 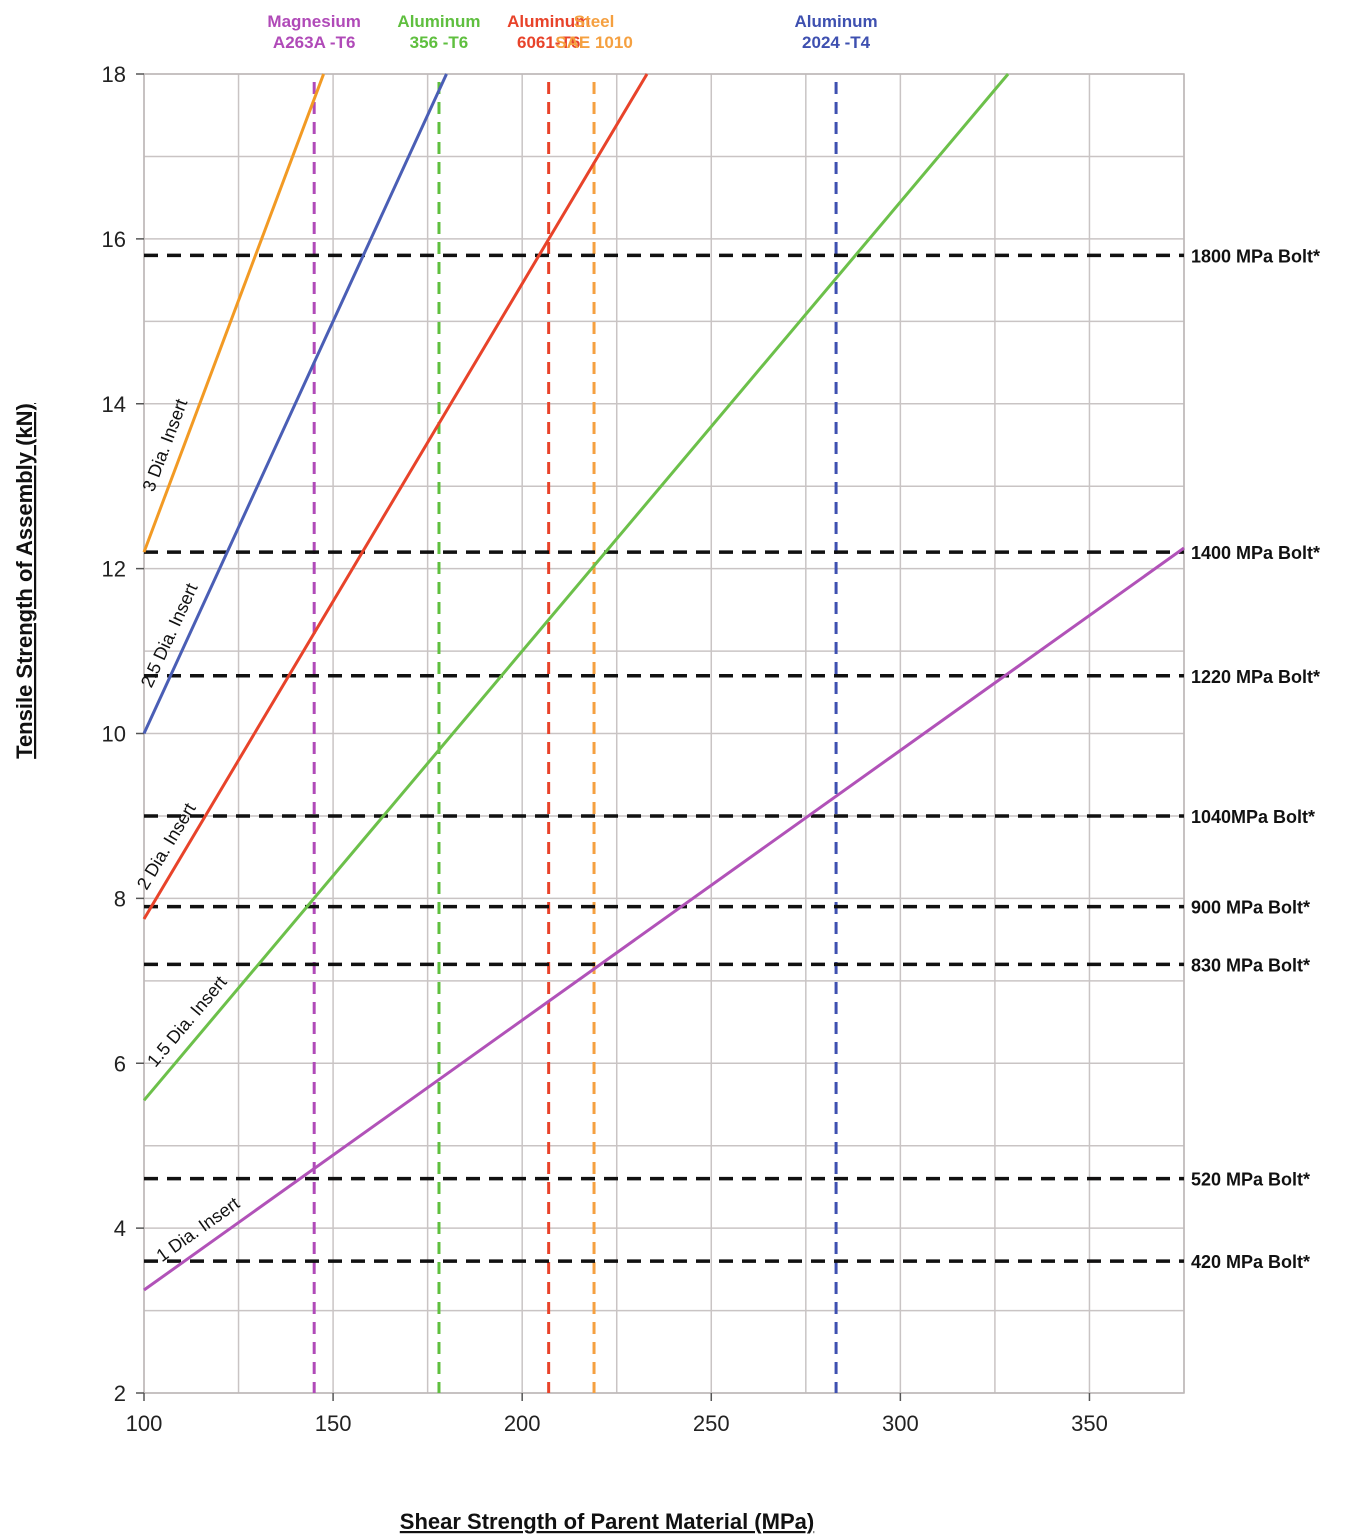 I want to click on x-tick-label: 150, so click(x=333, y=1423).